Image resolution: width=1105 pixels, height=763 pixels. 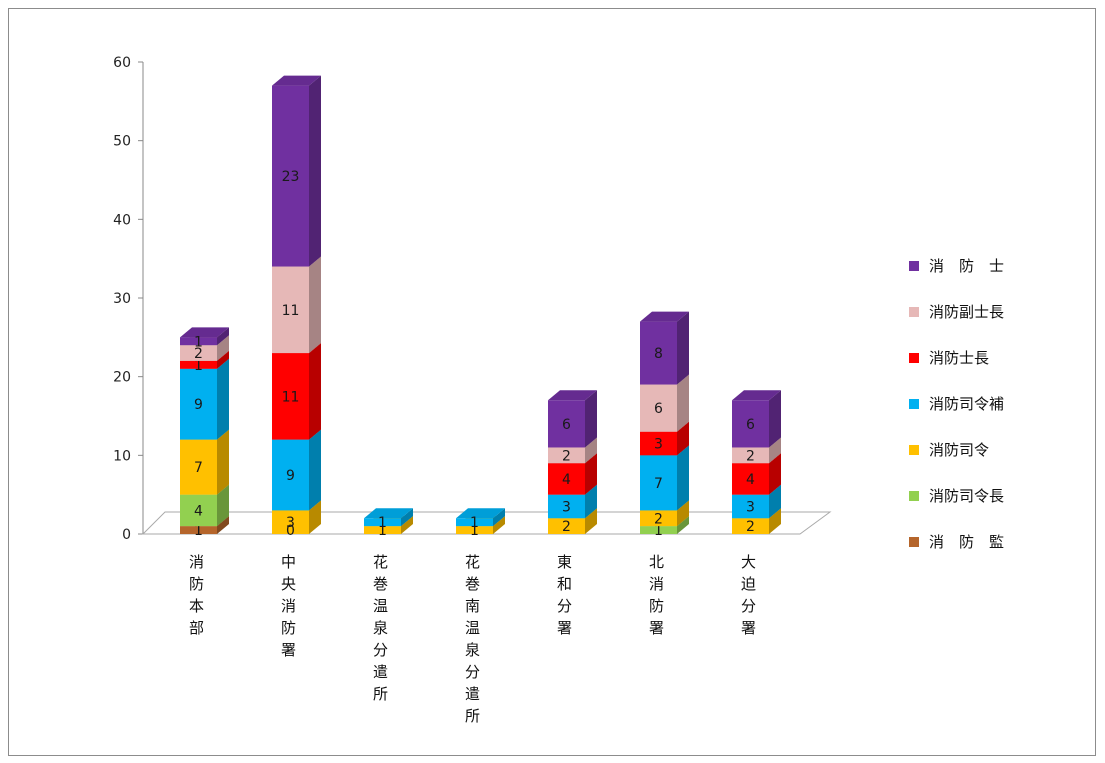 What do you see at coordinates (658, 409) in the screenshot?
I see `data-label: 6` at bounding box center [658, 409].